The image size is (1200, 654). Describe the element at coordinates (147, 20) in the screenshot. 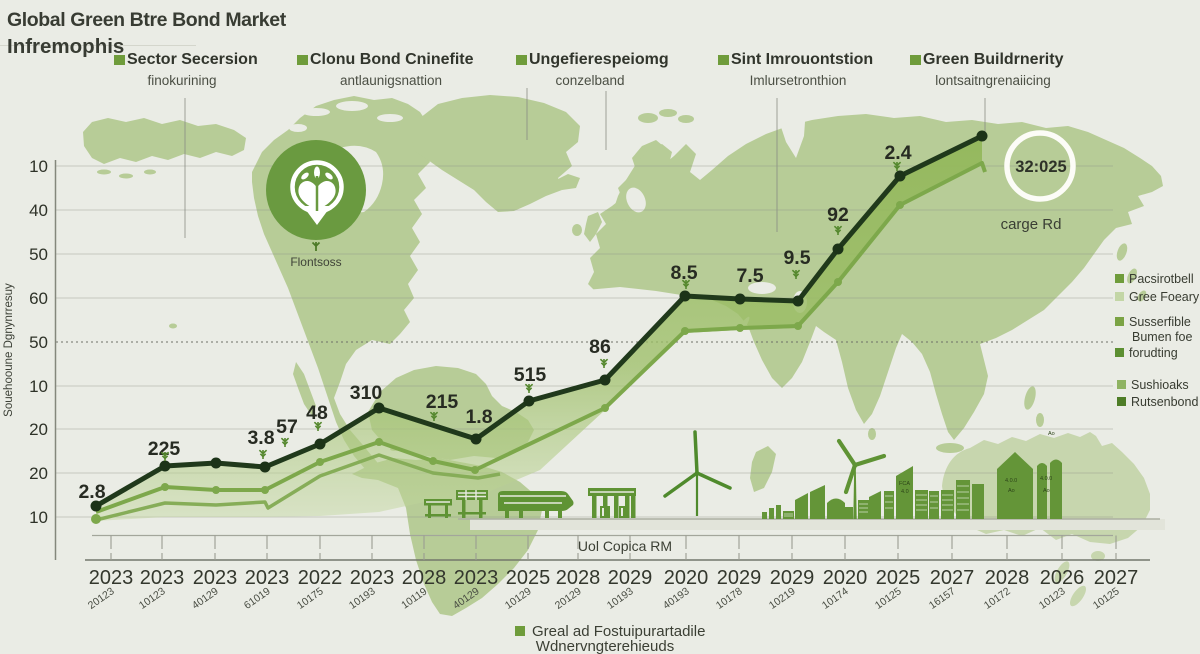

I see `svg-text: Global Green Btre Bond Market` at that location.